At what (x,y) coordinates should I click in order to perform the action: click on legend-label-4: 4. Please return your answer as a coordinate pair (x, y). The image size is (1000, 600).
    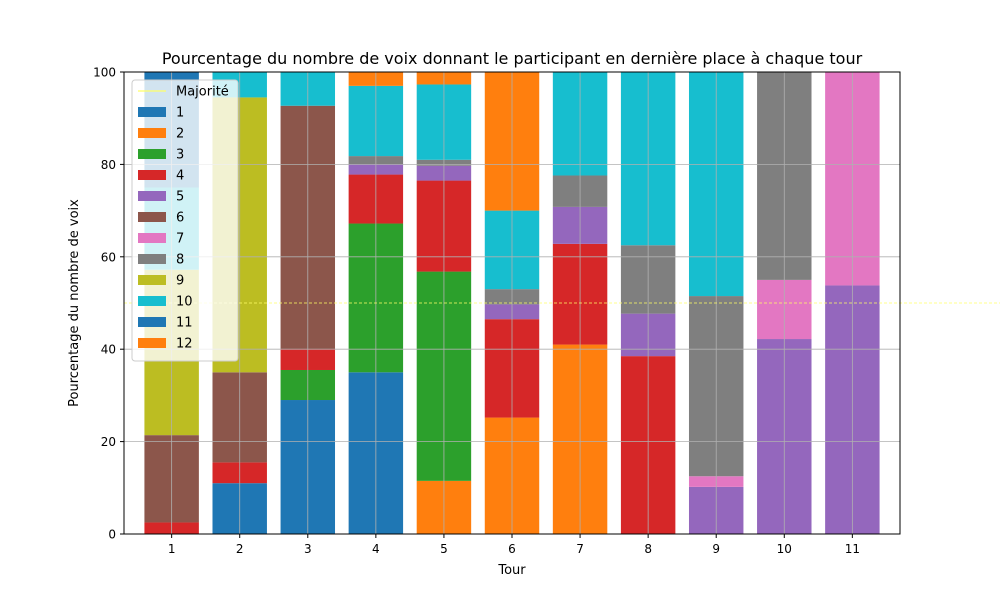
    Looking at the image, I should click on (180, 176).